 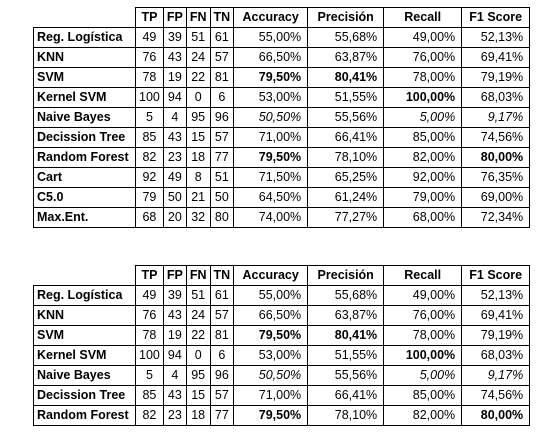 What do you see at coordinates (423, 415) in the screenshot?
I see `cell-recall: 82,00%` at bounding box center [423, 415].